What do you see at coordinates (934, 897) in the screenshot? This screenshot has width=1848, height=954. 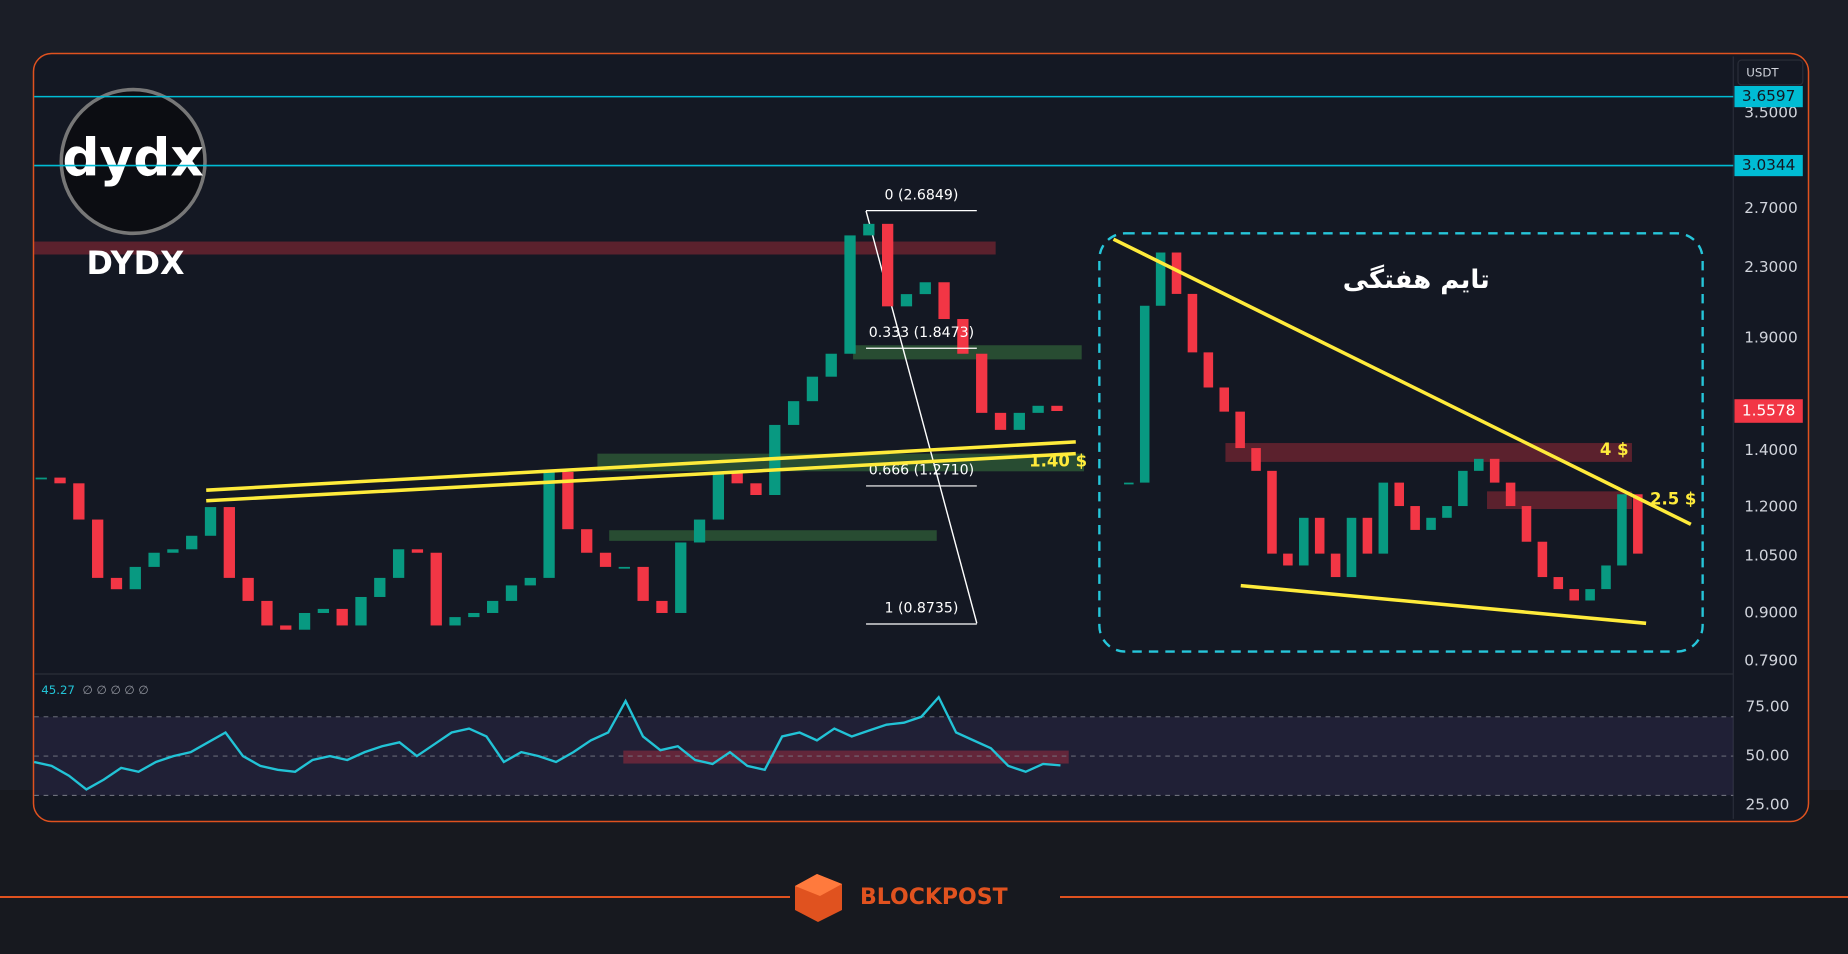 I see `brand: BLOCKPOST` at bounding box center [934, 897].